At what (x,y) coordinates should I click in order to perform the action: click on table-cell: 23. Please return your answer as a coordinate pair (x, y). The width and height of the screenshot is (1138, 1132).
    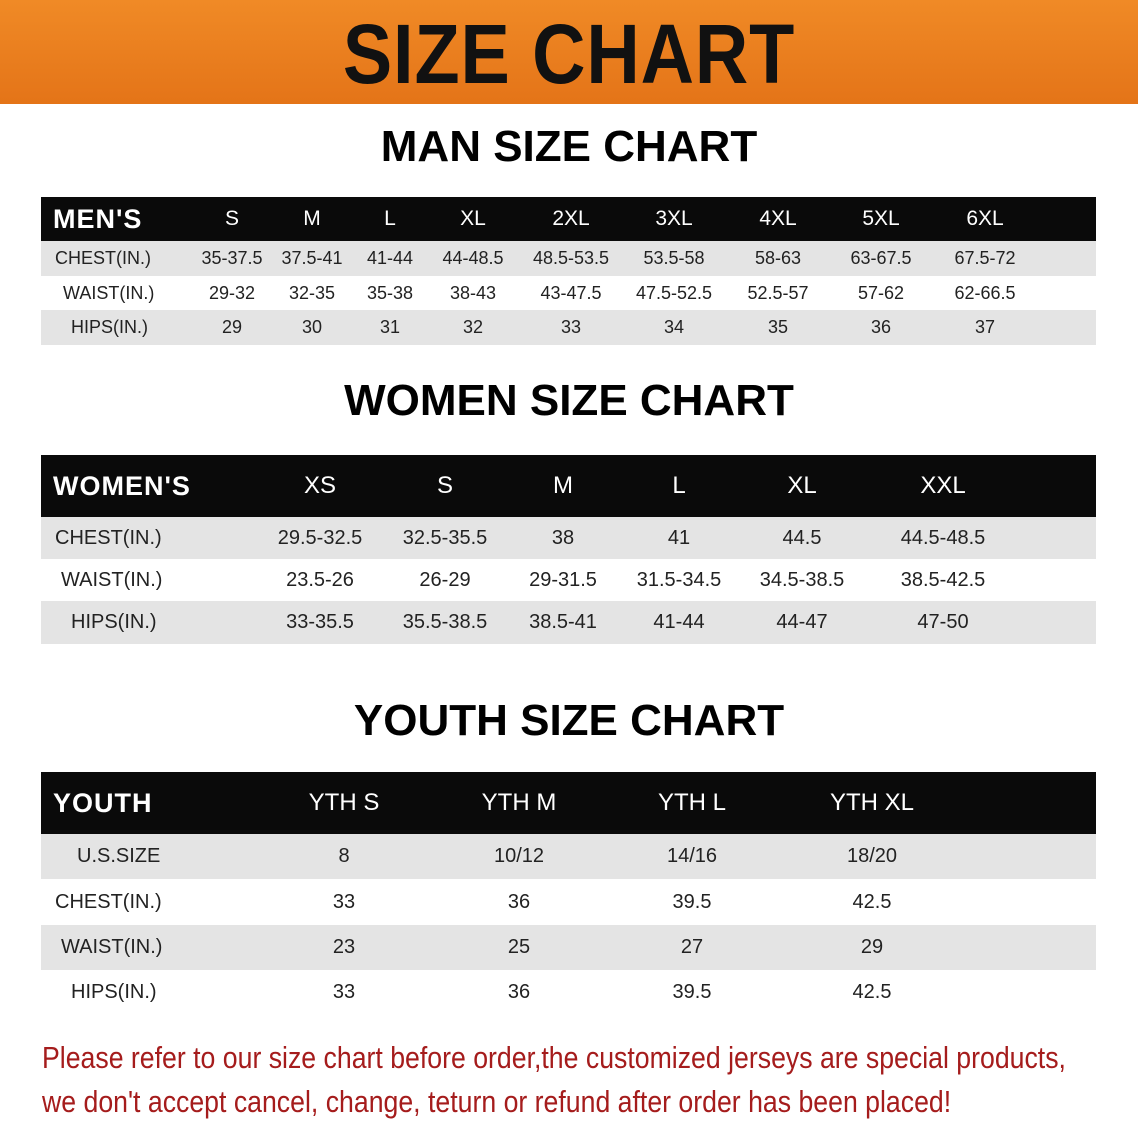
    Looking at the image, I should click on (344, 947).